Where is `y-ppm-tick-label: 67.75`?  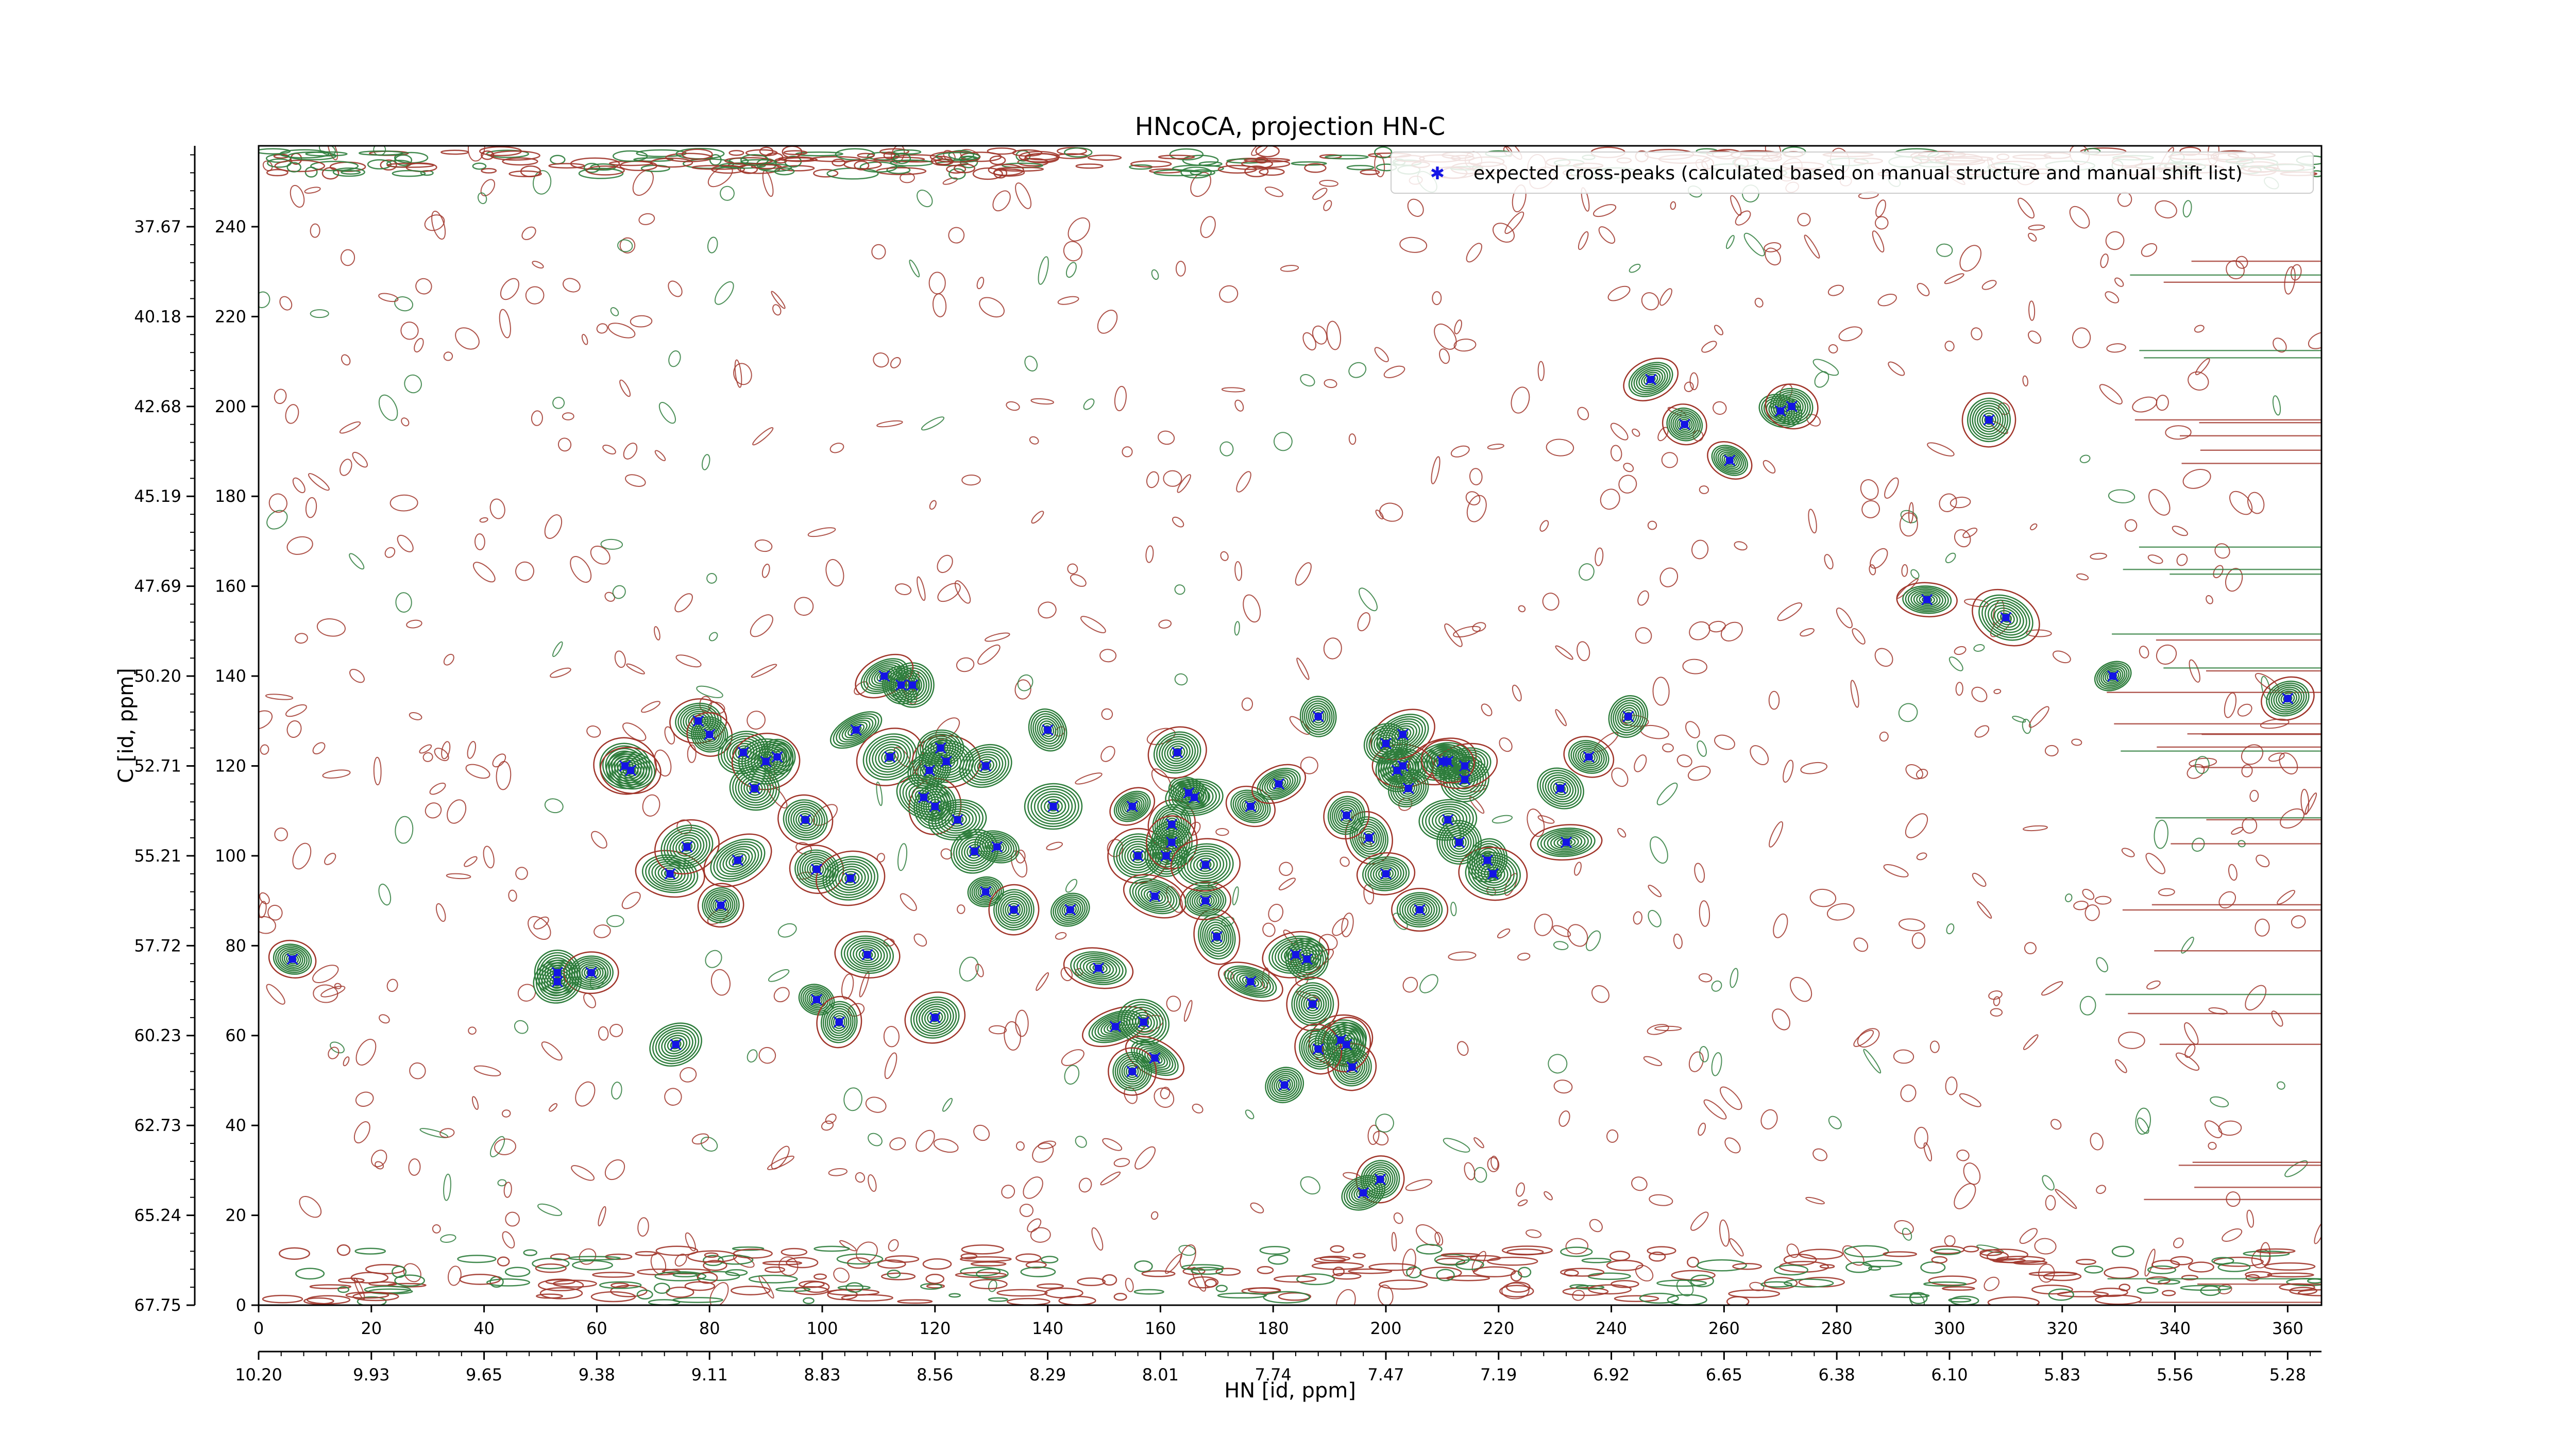 y-ppm-tick-label: 67.75 is located at coordinates (157, 1305).